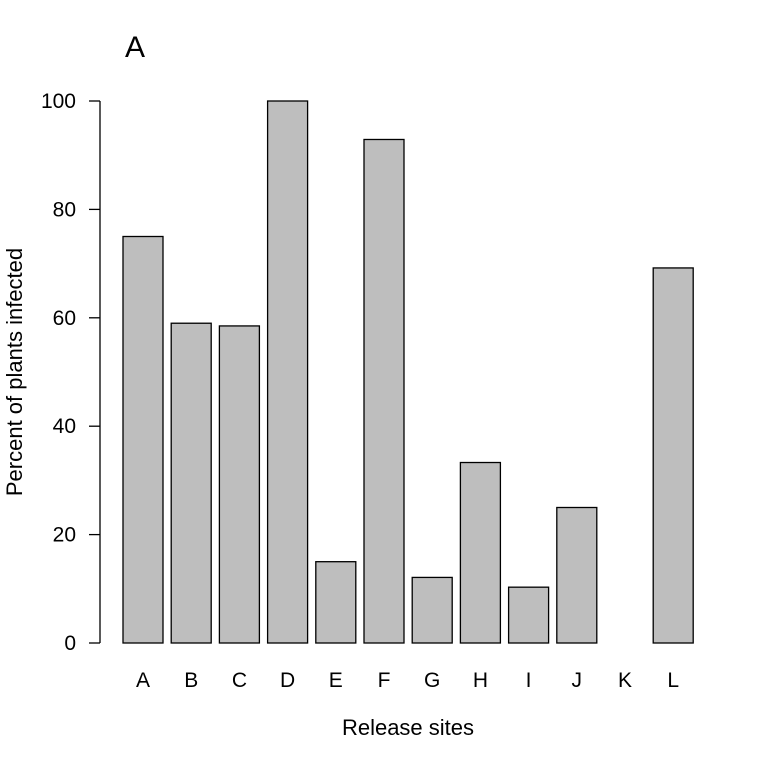  I want to click on x-tick-label-l: L, so click(673, 680).